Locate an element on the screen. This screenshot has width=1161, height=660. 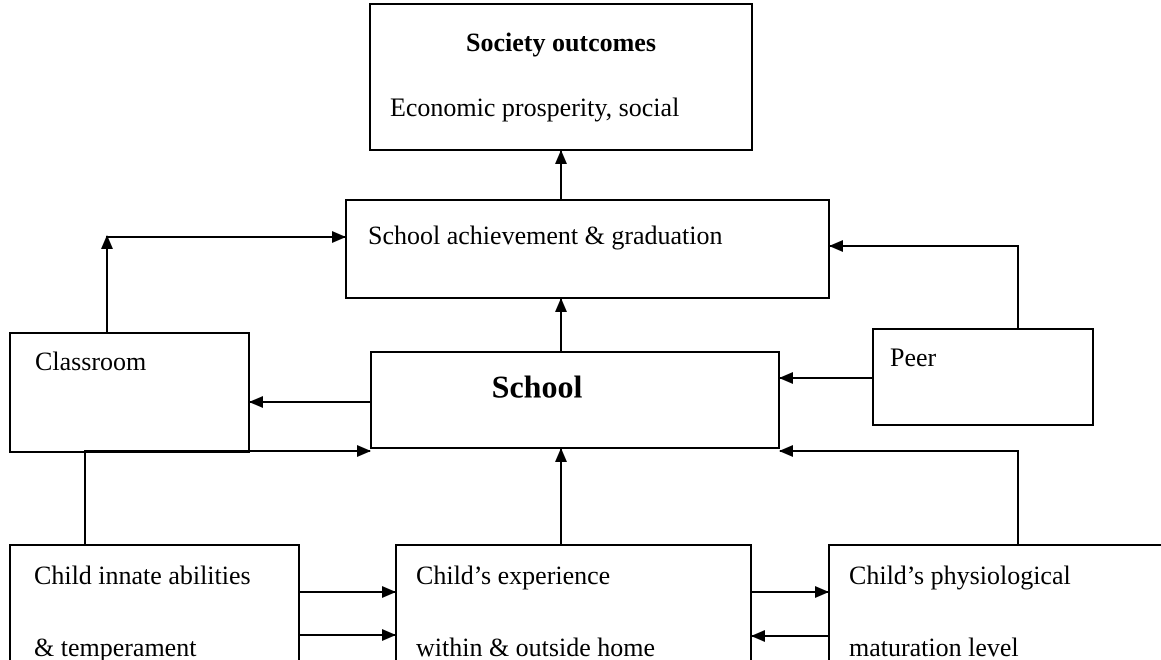
node-text: Child innate abilities is located at coordinates (142, 575).